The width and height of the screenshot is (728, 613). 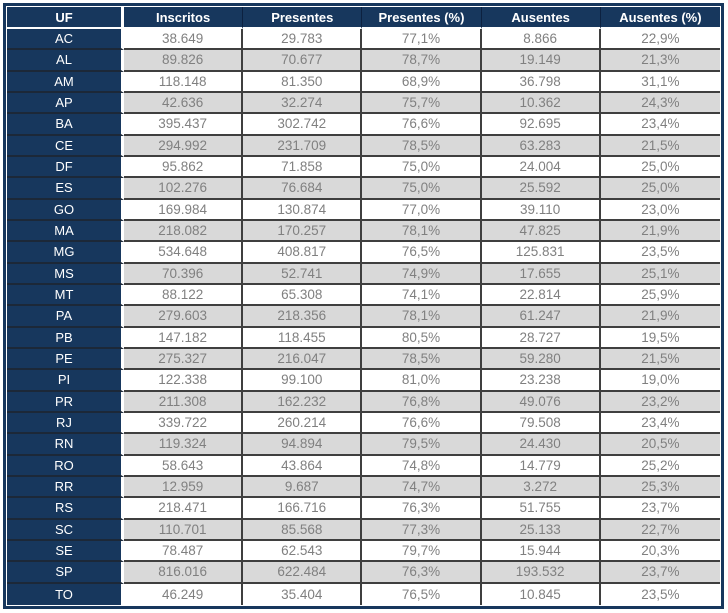 What do you see at coordinates (65, 551) in the screenshot?
I see `uf-cell: SE` at bounding box center [65, 551].